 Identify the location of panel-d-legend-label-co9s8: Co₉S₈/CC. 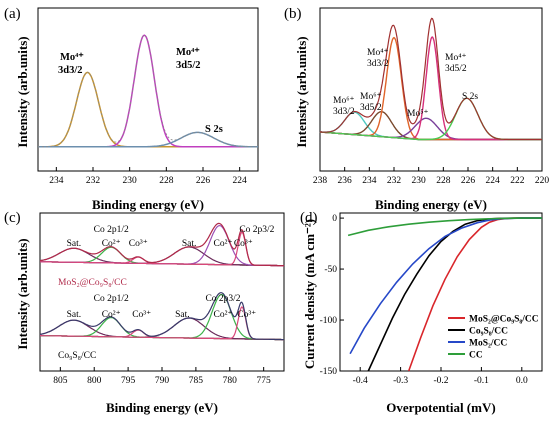
(488, 332).